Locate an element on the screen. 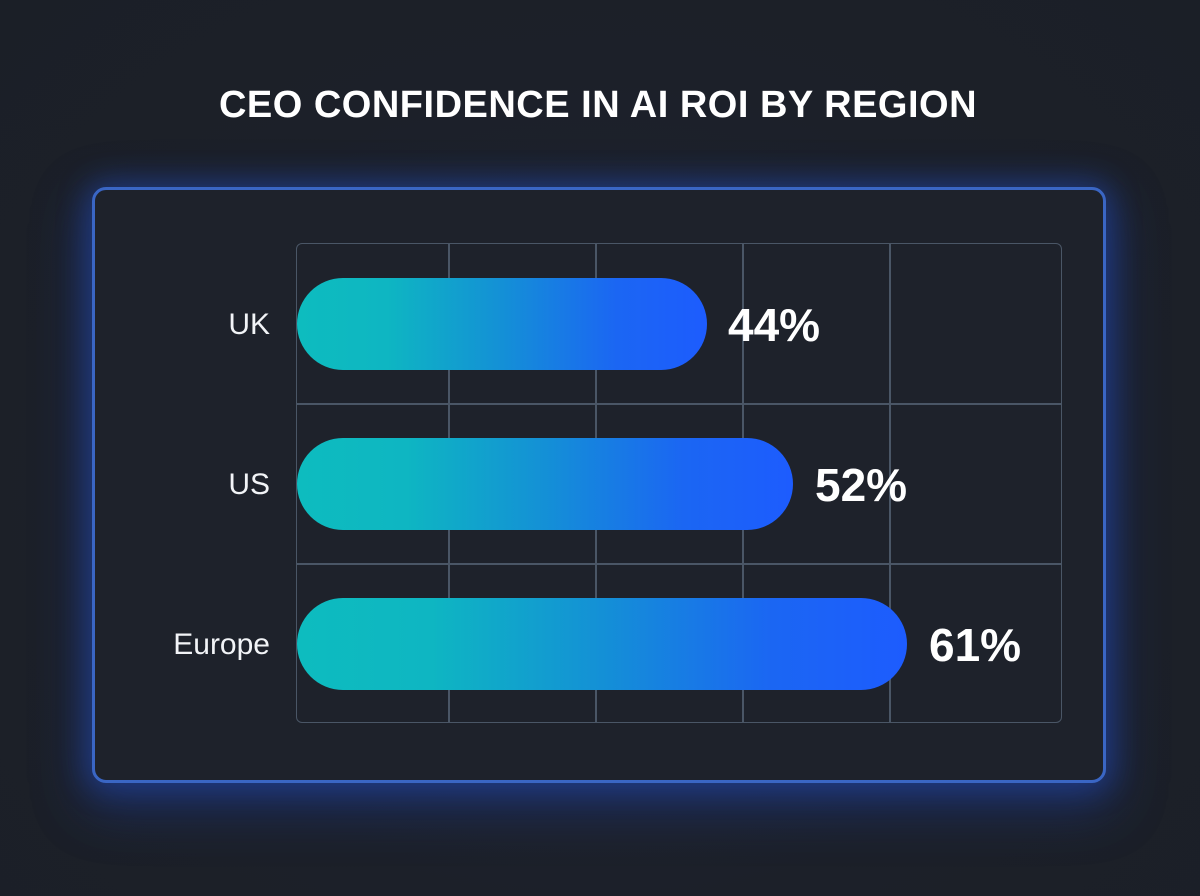 The width and height of the screenshot is (1200, 896). grid-line-vertical is located at coordinates (890, 483).